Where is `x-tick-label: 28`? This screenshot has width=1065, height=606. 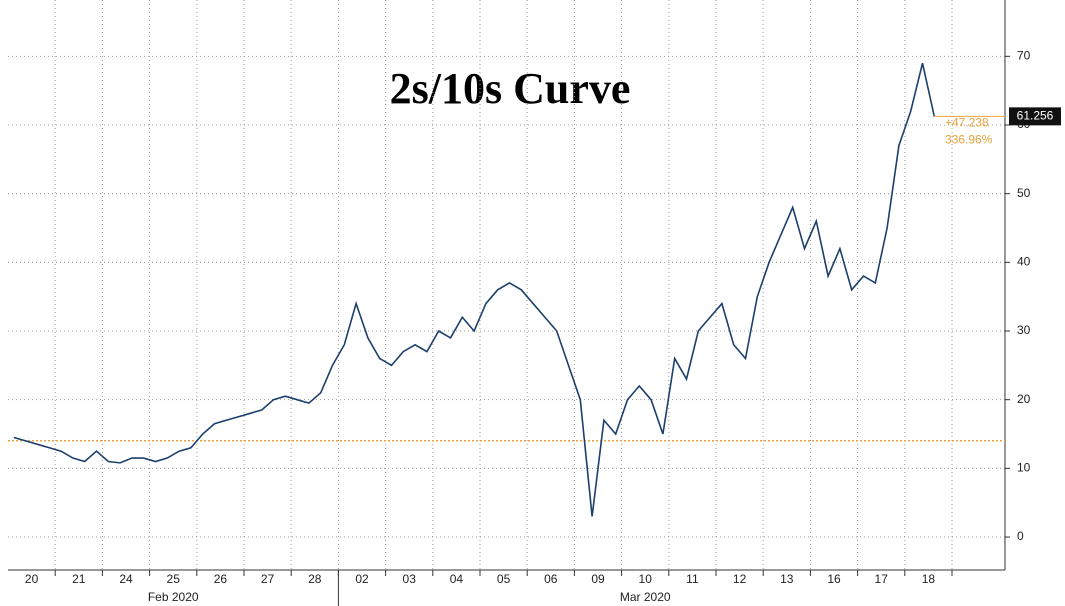
x-tick-label: 28 is located at coordinates (315, 579).